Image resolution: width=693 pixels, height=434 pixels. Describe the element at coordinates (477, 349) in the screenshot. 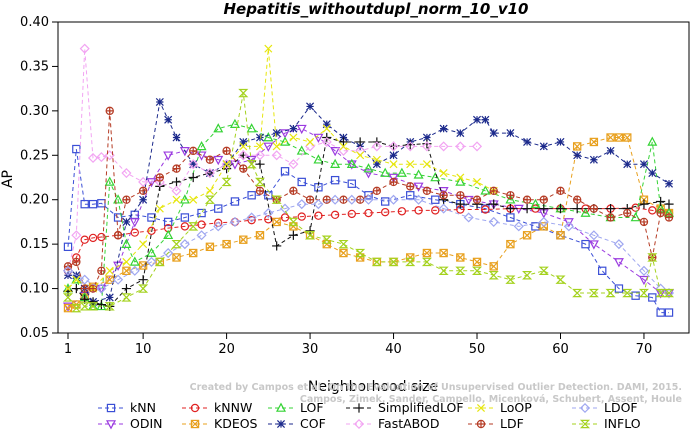

I see `x-tick-label: 50` at that location.